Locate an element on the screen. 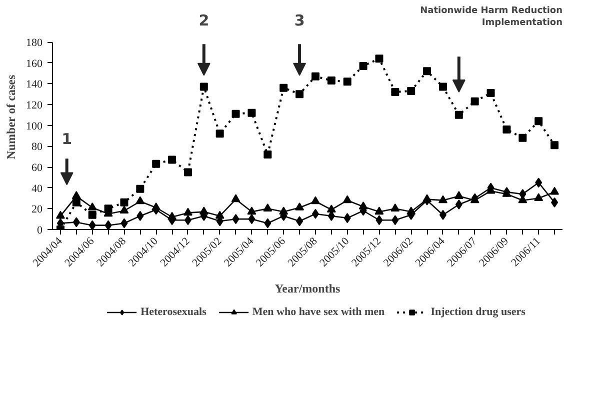 The height and width of the screenshot is (413, 597). legend-label: Heterosexuals is located at coordinates (173, 312).